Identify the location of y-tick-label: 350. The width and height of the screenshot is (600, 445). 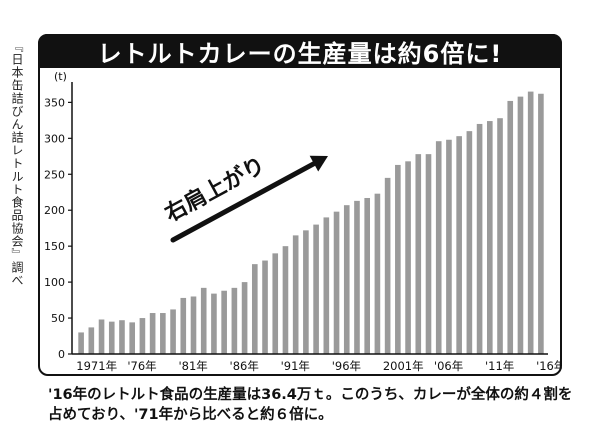
(54, 102).